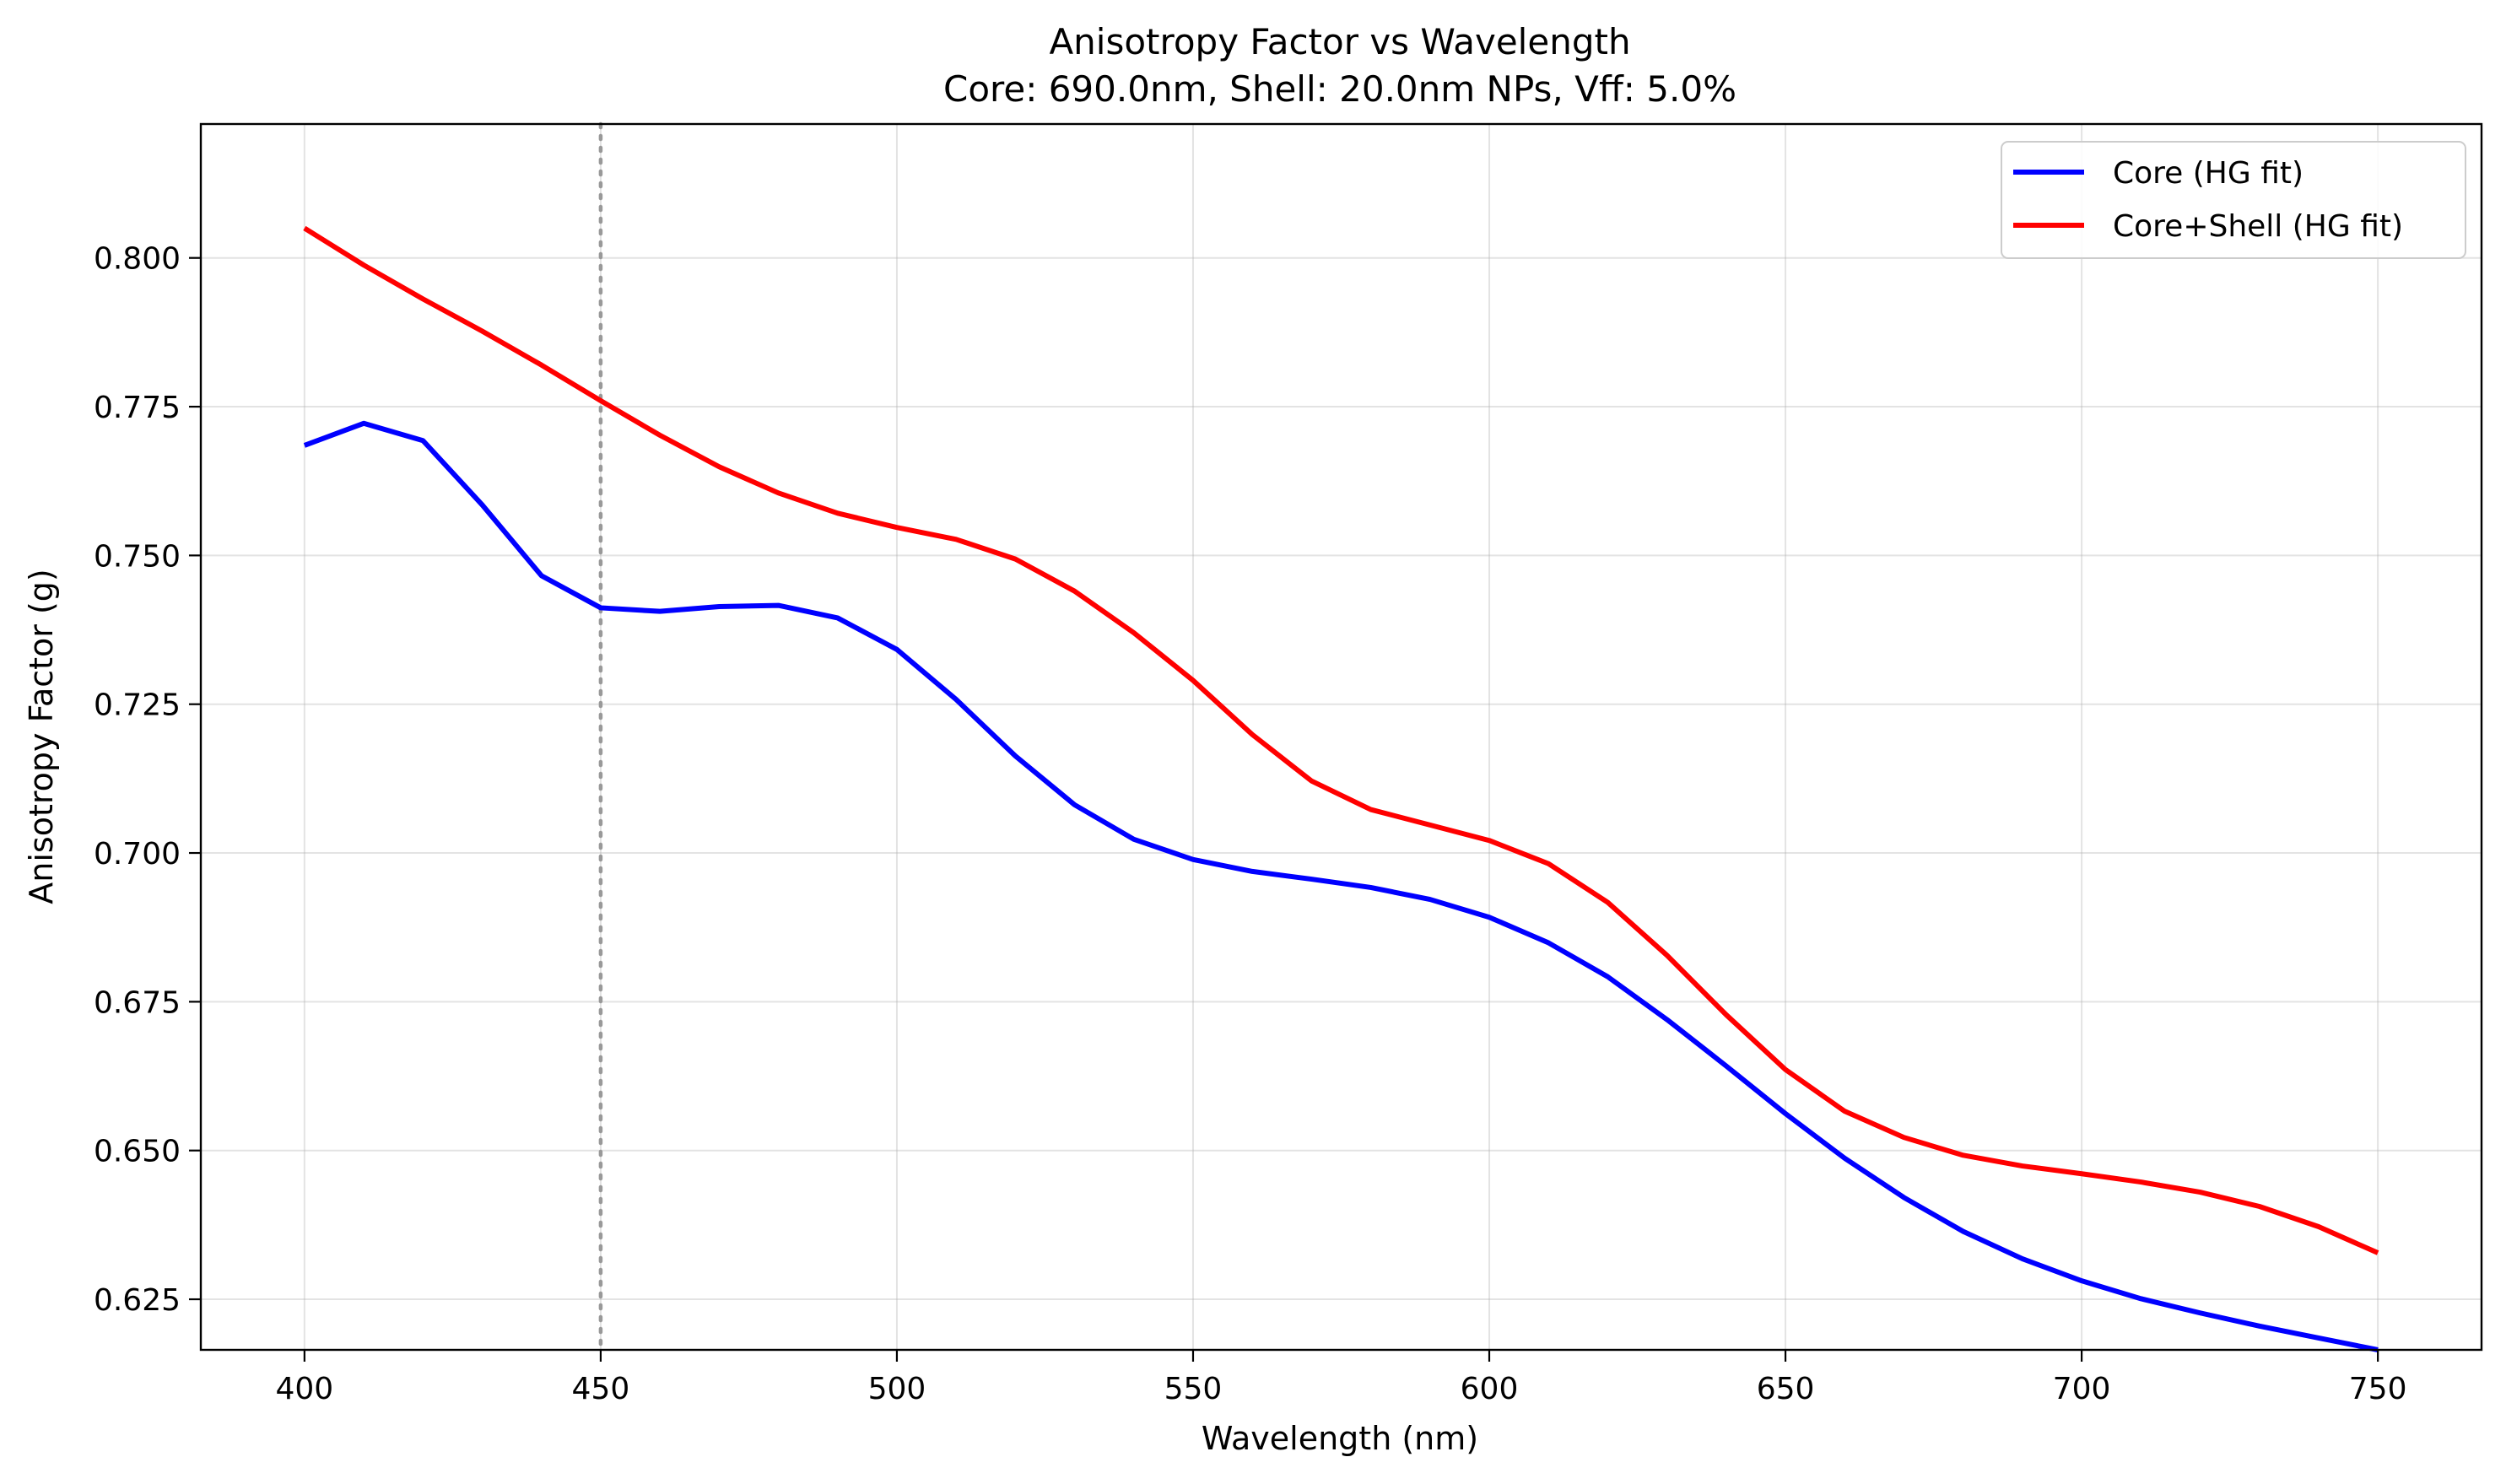  Describe the element at coordinates (897, 1389) in the screenshot. I see `x-tick-label: 500` at that location.